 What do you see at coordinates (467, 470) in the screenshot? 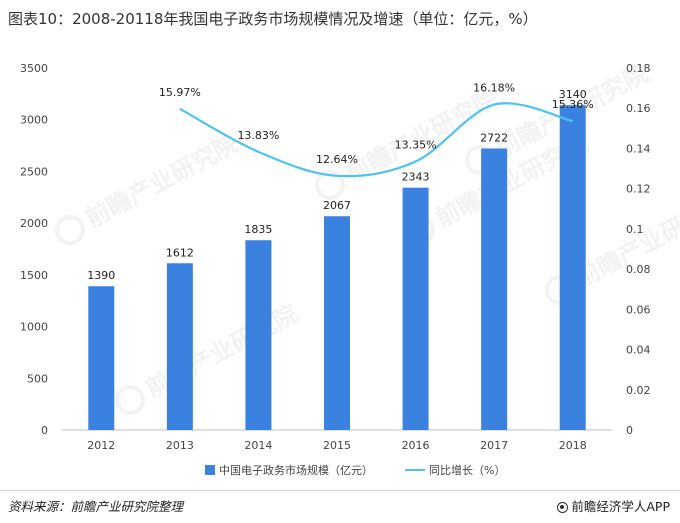
I see `legend-label-line: 同比增长（%）` at bounding box center [467, 470].